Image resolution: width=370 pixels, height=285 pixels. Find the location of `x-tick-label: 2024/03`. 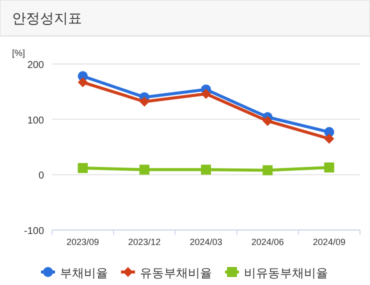

x-tick-label: 2024/03 is located at coordinates (206, 242).